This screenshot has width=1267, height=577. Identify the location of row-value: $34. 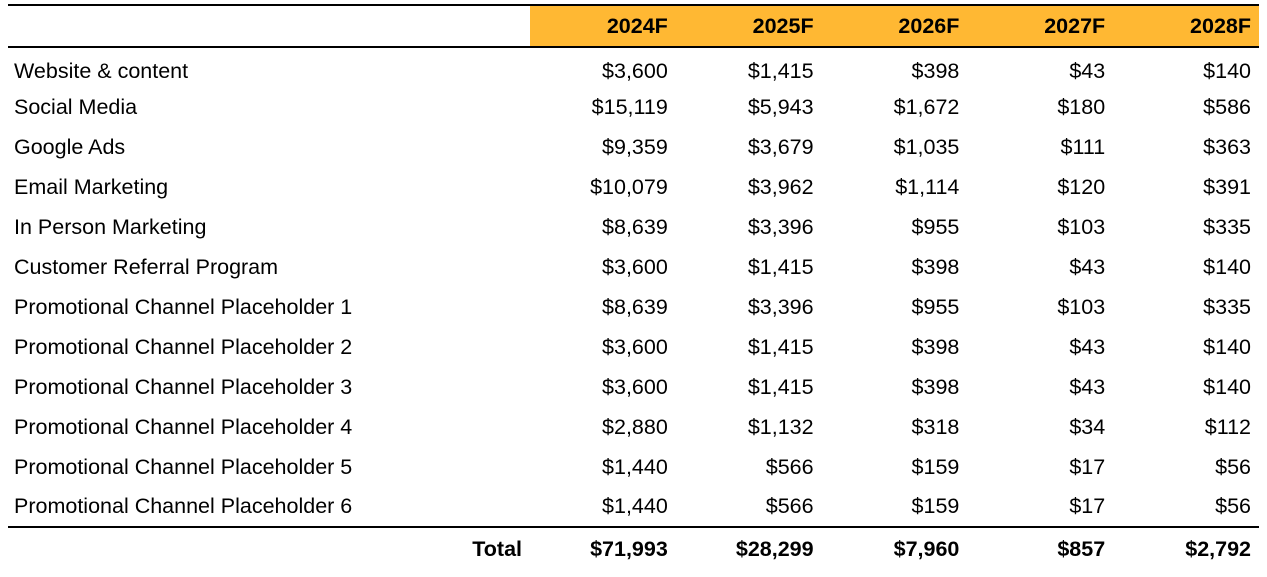
(1087, 426).